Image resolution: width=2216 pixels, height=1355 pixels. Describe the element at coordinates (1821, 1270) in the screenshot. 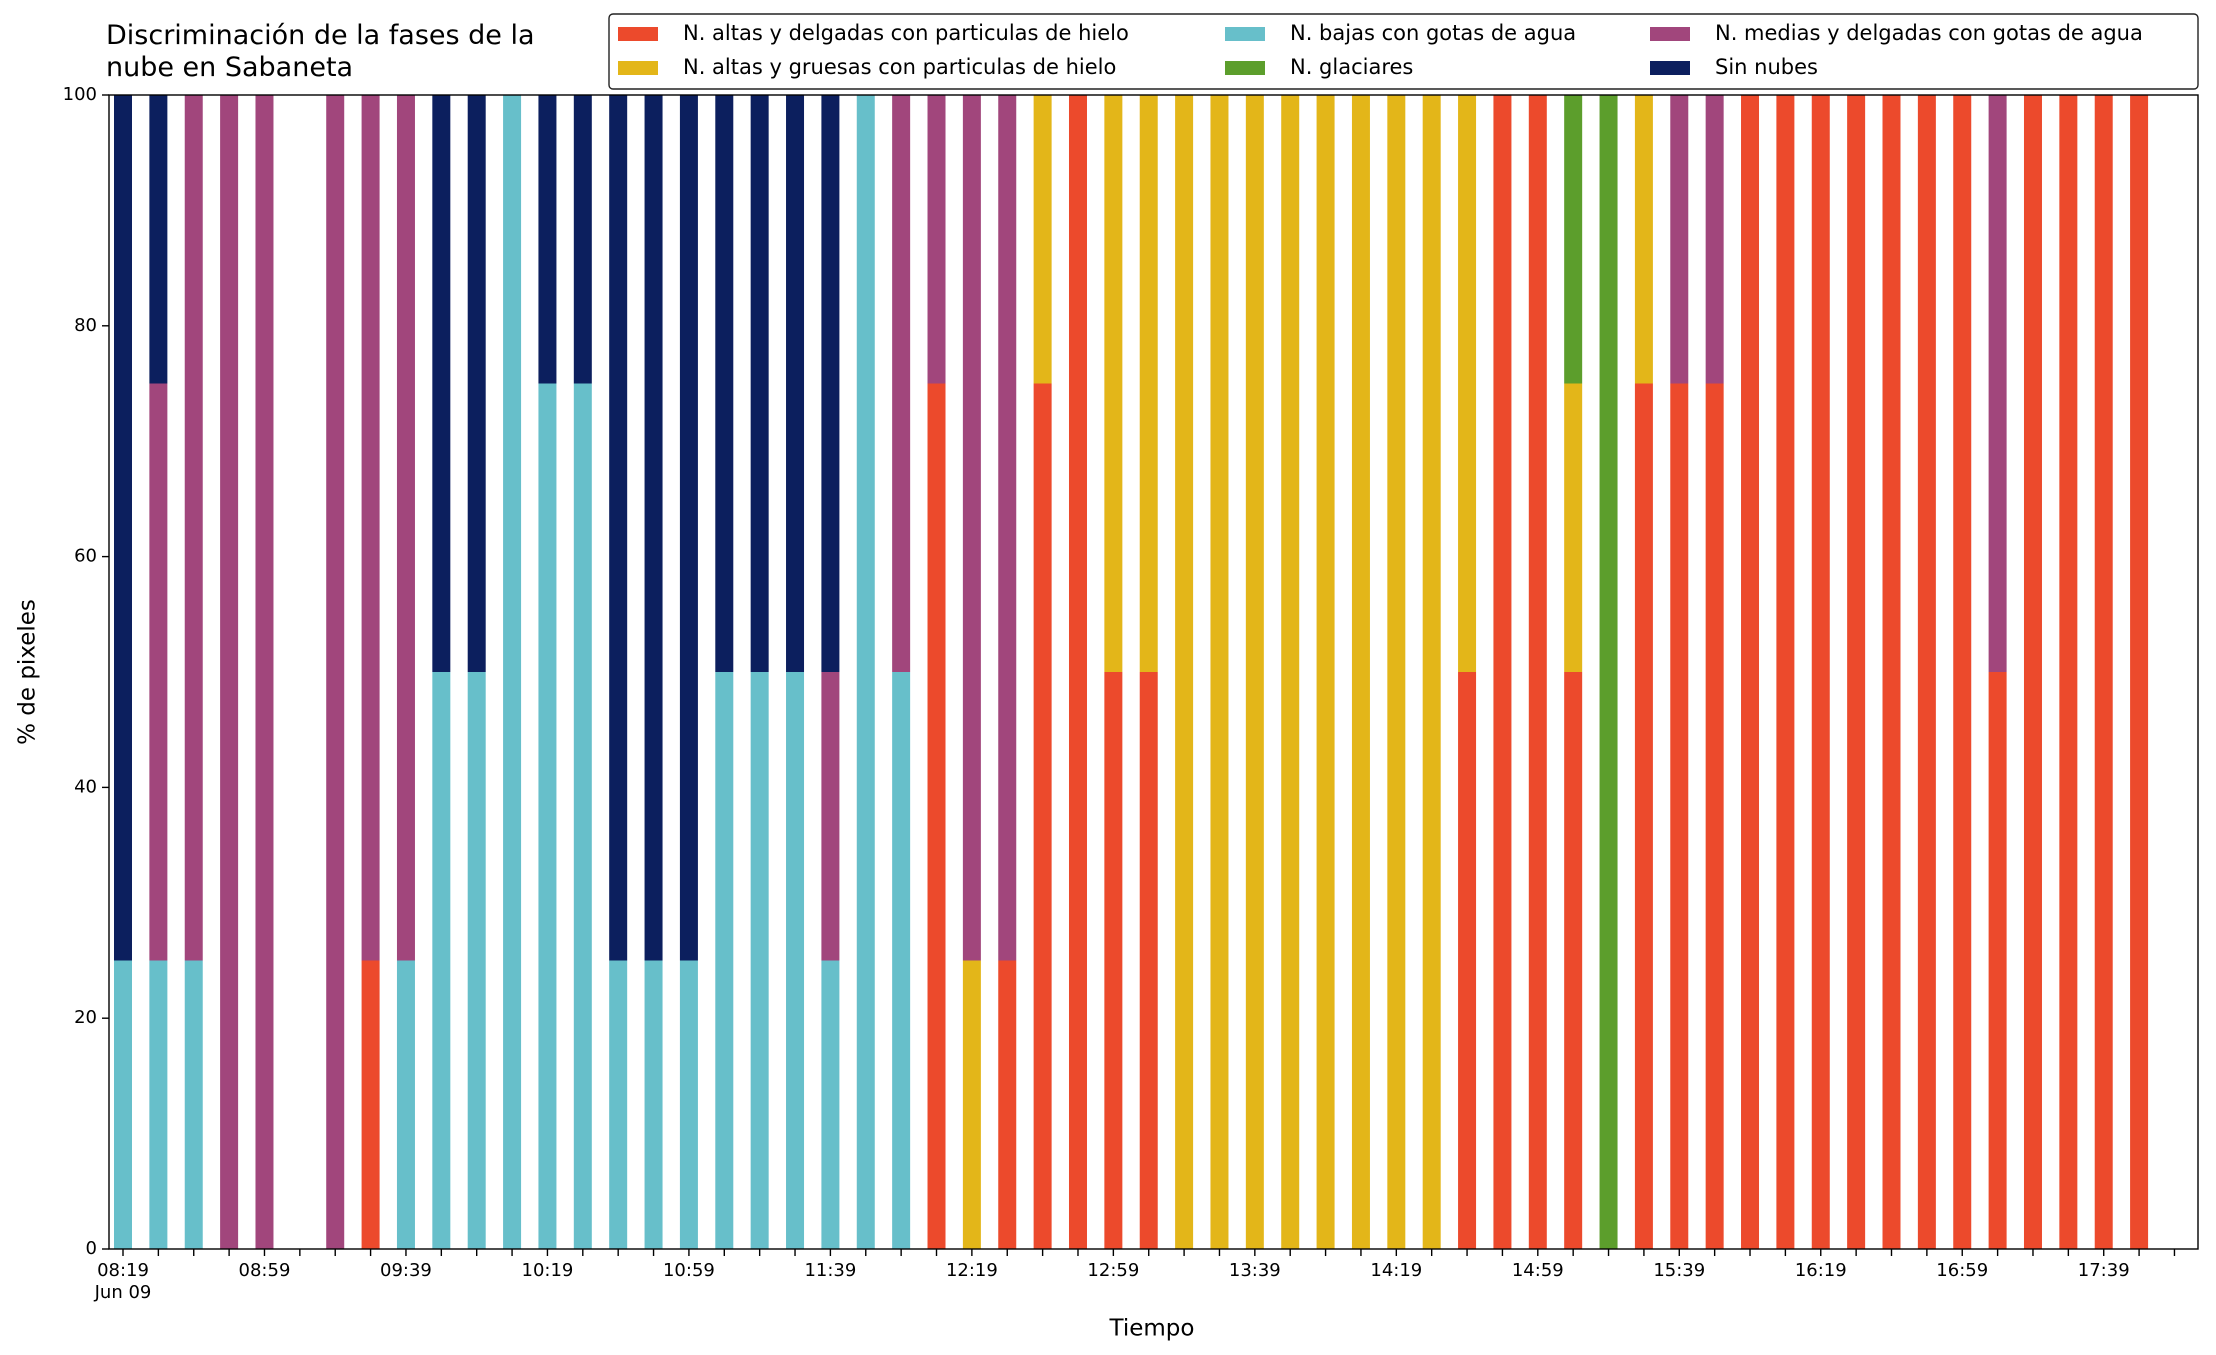

I see `x-tick-label: 16:19` at that location.